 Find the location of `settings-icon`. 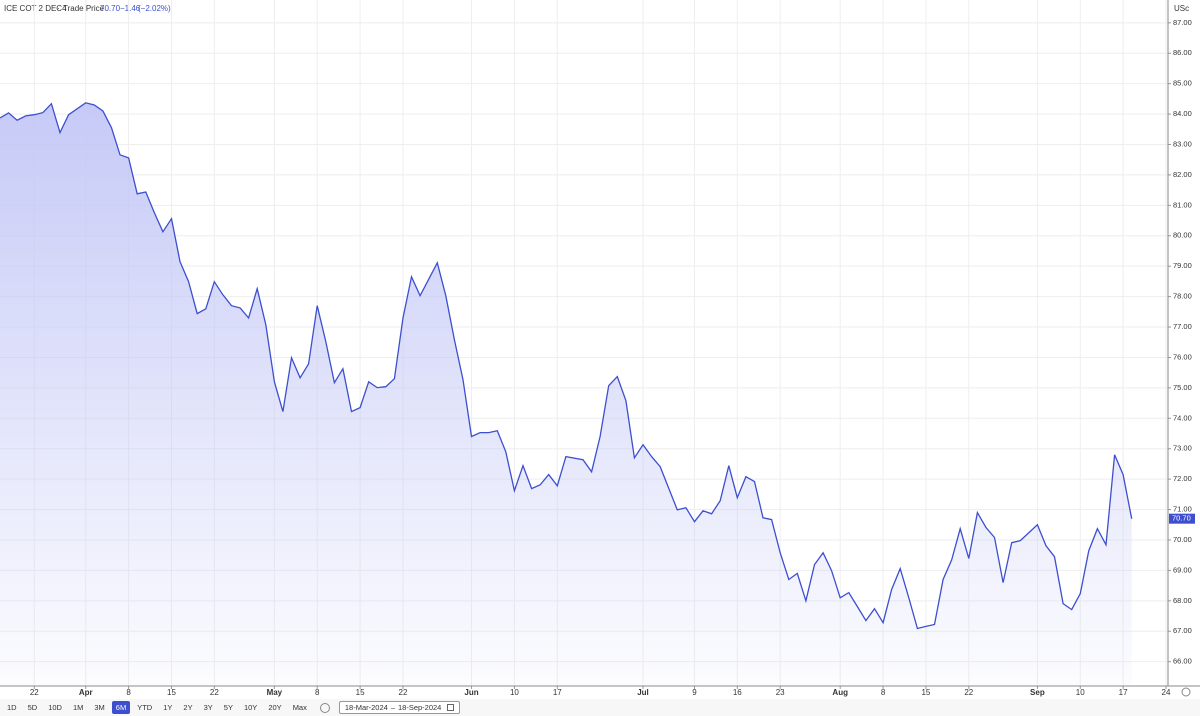

settings-icon is located at coordinates (1186, 692).